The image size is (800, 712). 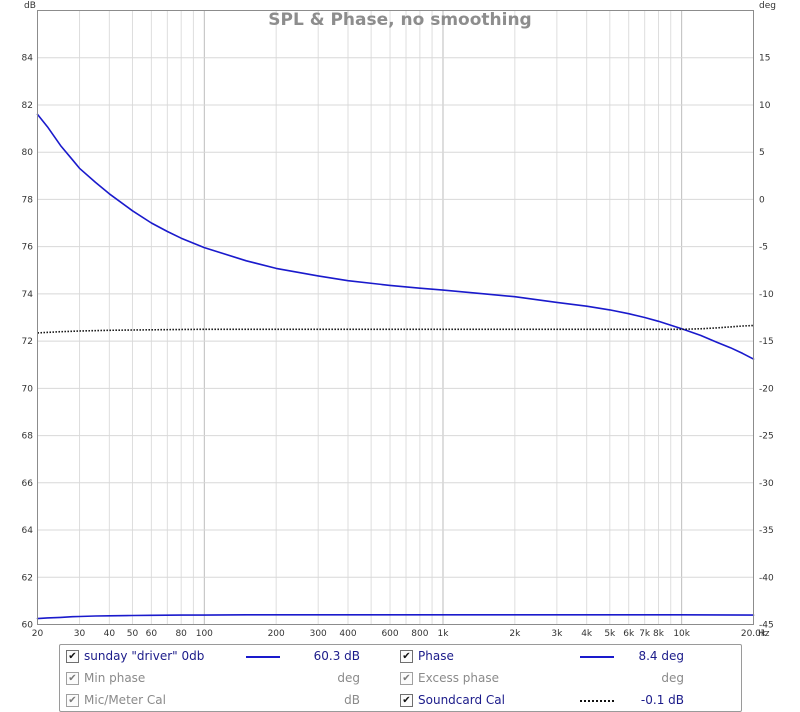 What do you see at coordinates (336, 656) in the screenshot?
I see `legend-value: 60.3 dB` at bounding box center [336, 656].